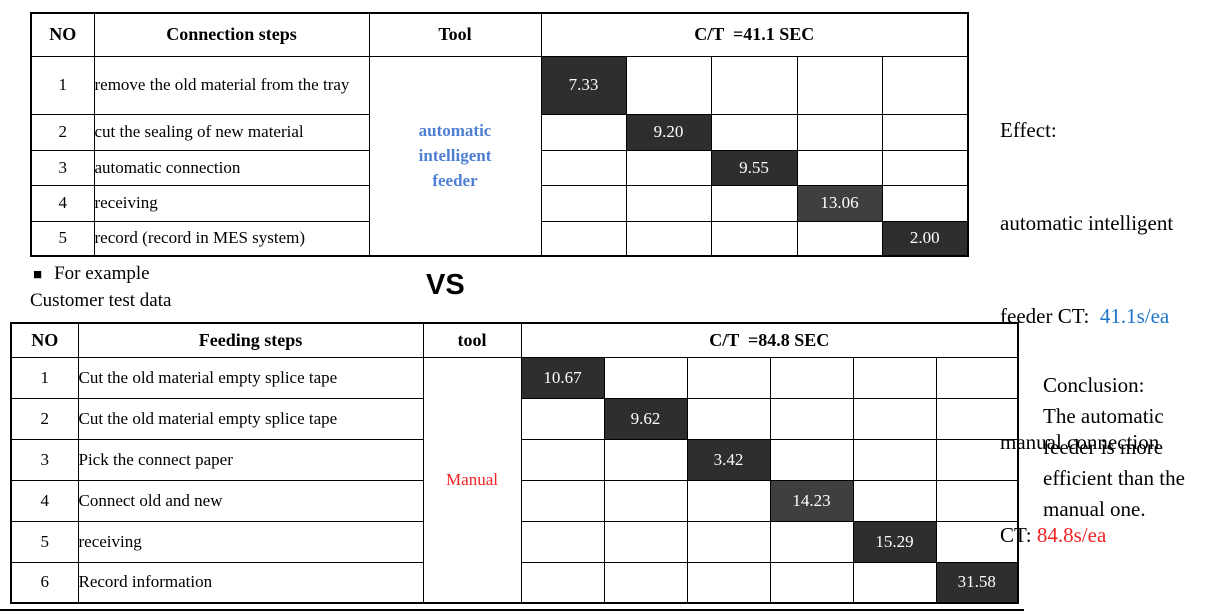 This screenshot has height=614, width=1229. What do you see at coordinates (1028, 130) in the screenshot?
I see `effect-title: Effect:` at bounding box center [1028, 130].